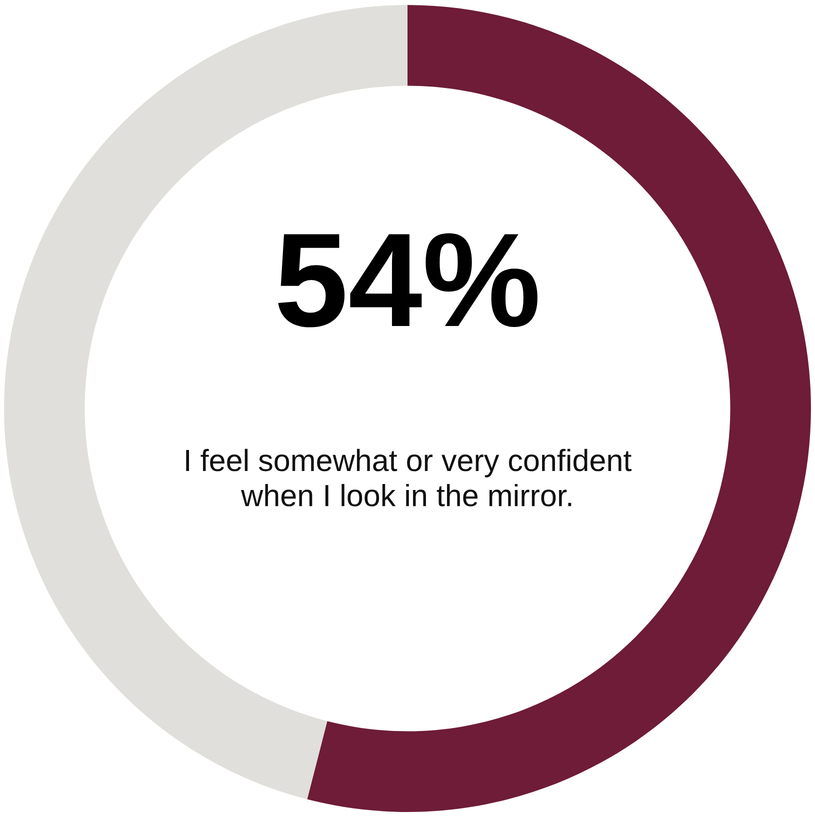 This screenshot has width=815, height=817. Describe the element at coordinates (409, 477) in the screenshot. I see `text: I feel somewhat or very confident when I look in the mirror.` at that location.